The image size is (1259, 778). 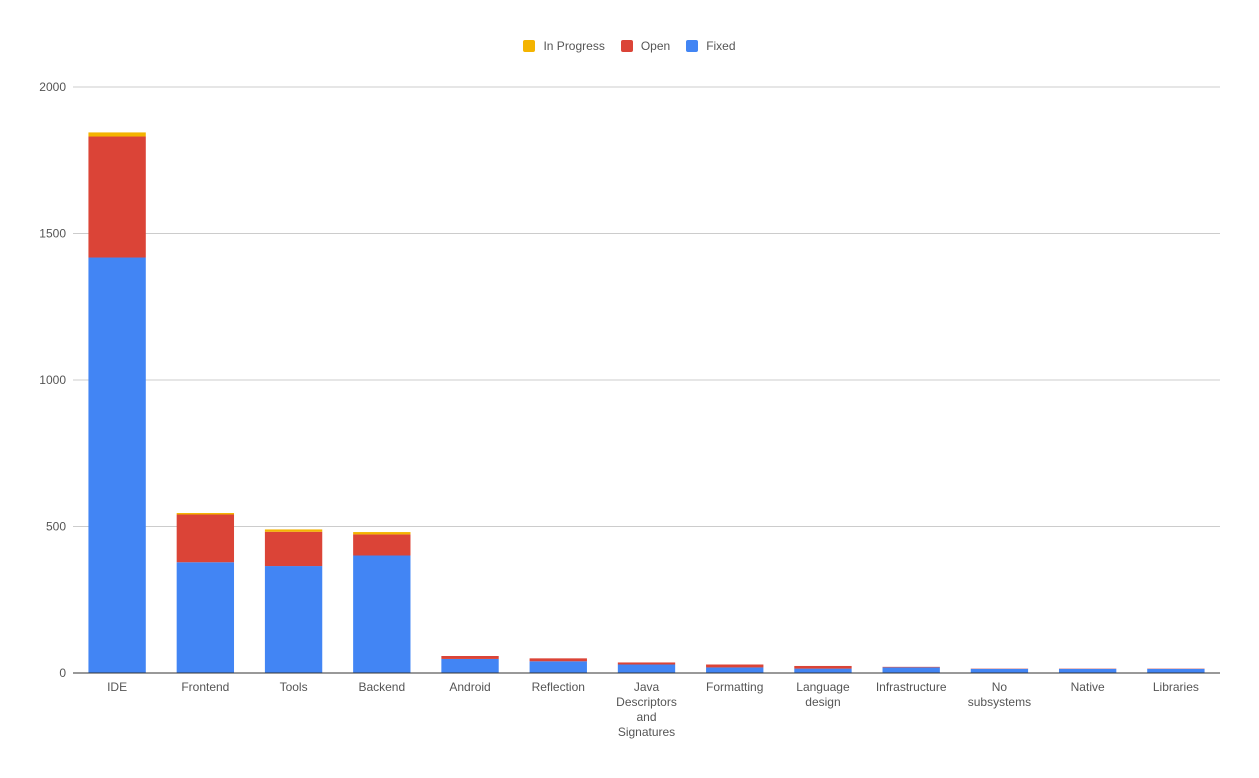 I want to click on x-tick-label: Tools, so click(x=294, y=687).